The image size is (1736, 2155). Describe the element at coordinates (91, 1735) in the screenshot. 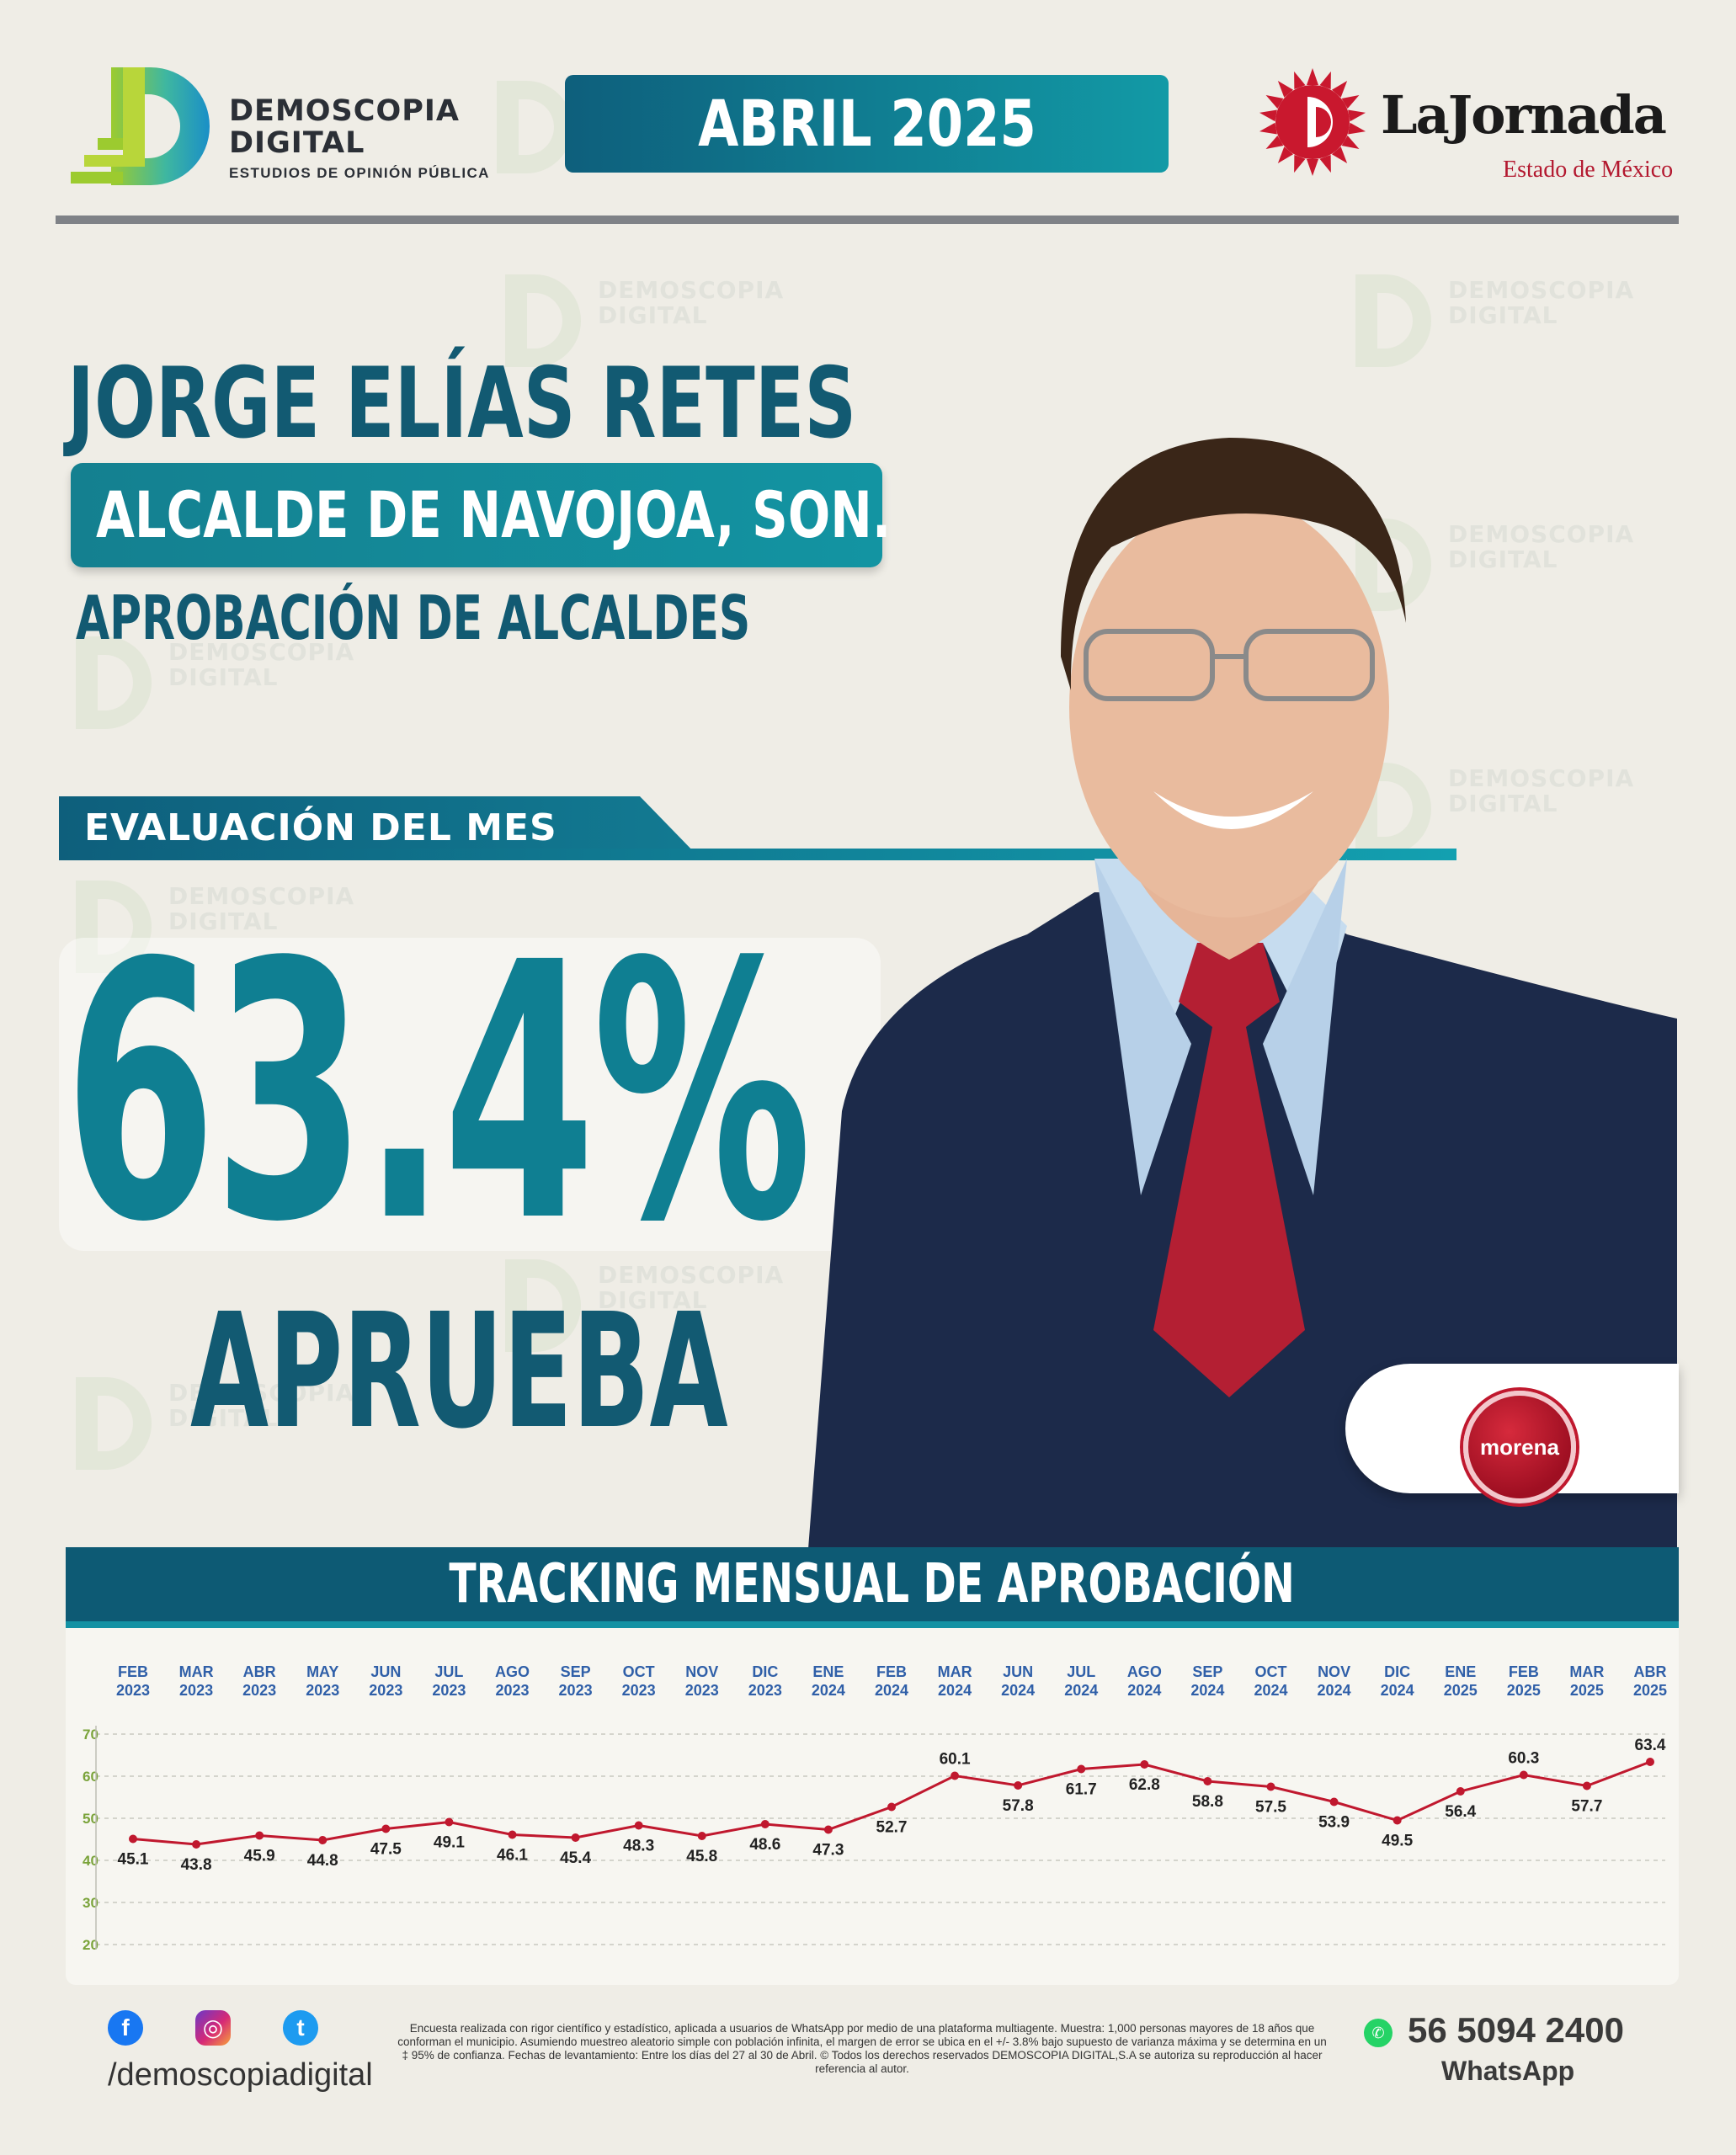

I see `y-tick-label: 70` at that location.